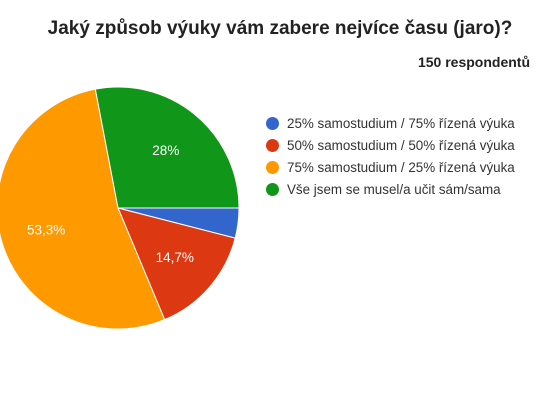  I want to click on legend-item: 25% samostudium / 75% řízená výuka, so click(411, 123).